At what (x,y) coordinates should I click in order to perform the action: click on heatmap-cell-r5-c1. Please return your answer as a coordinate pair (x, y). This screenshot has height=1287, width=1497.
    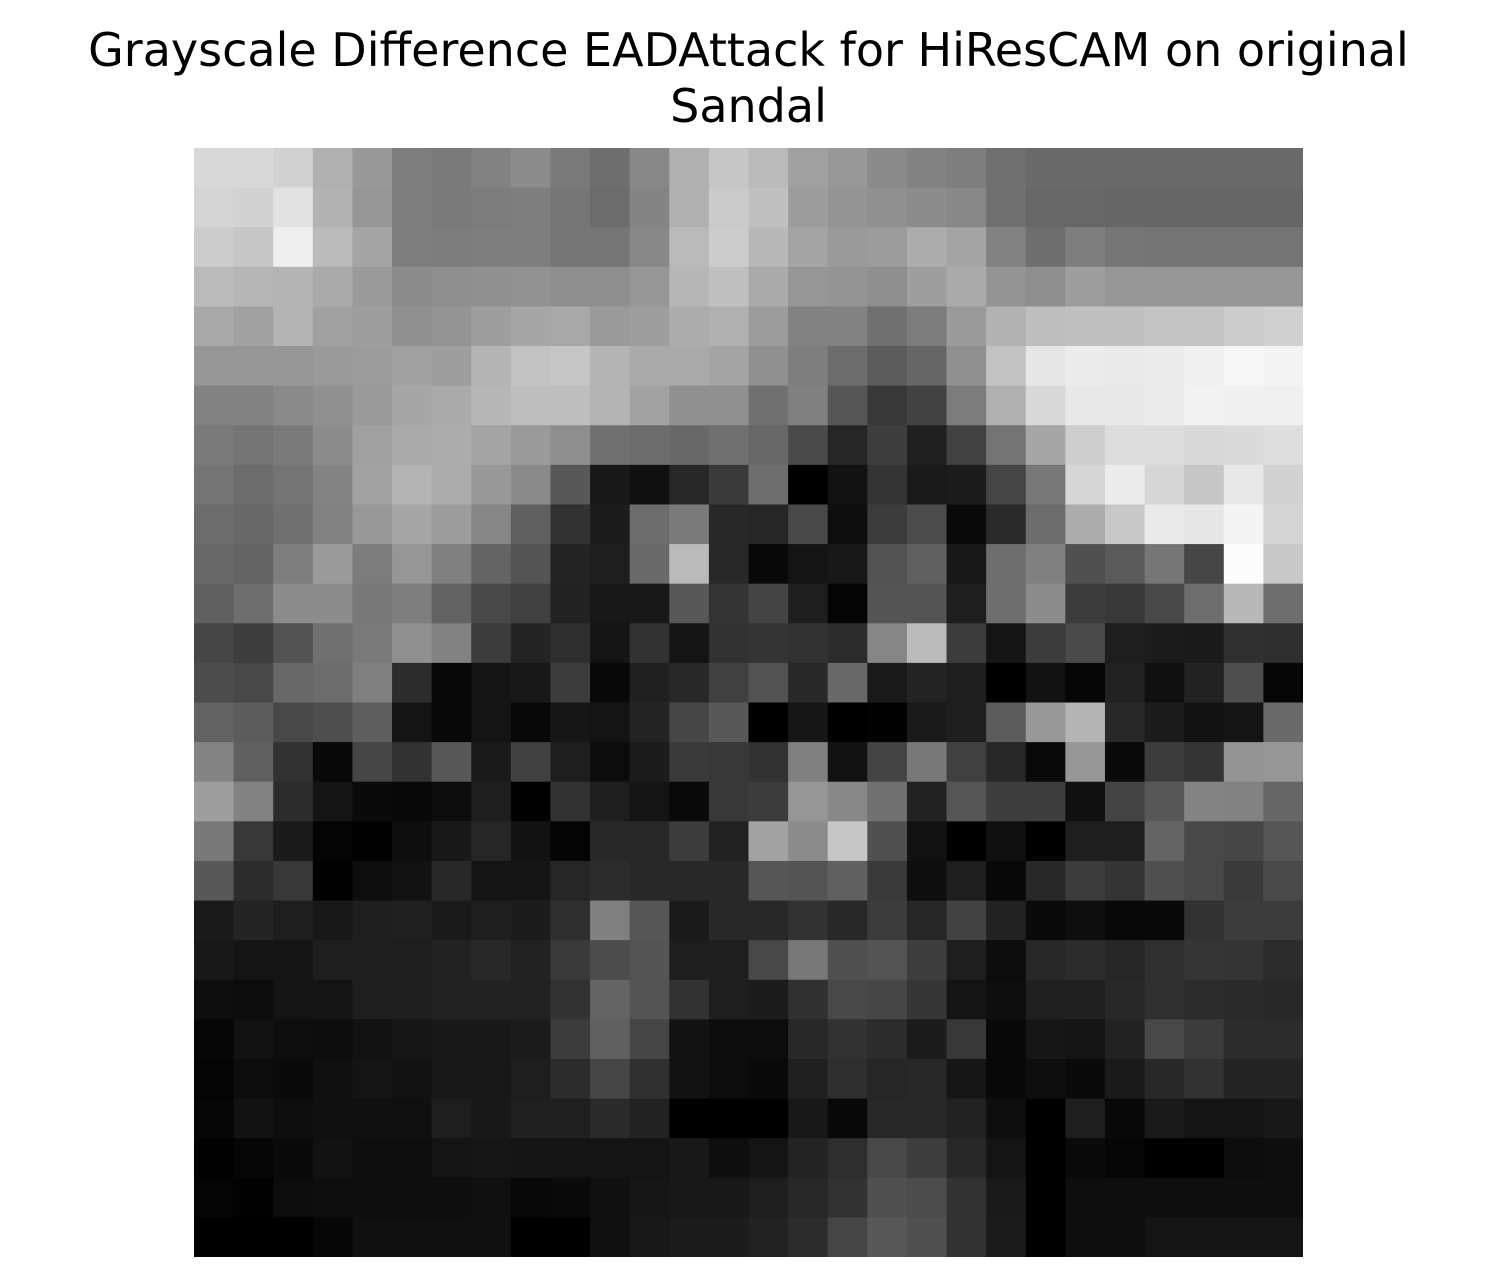
    Looking at the image, I should click on (253, 366).